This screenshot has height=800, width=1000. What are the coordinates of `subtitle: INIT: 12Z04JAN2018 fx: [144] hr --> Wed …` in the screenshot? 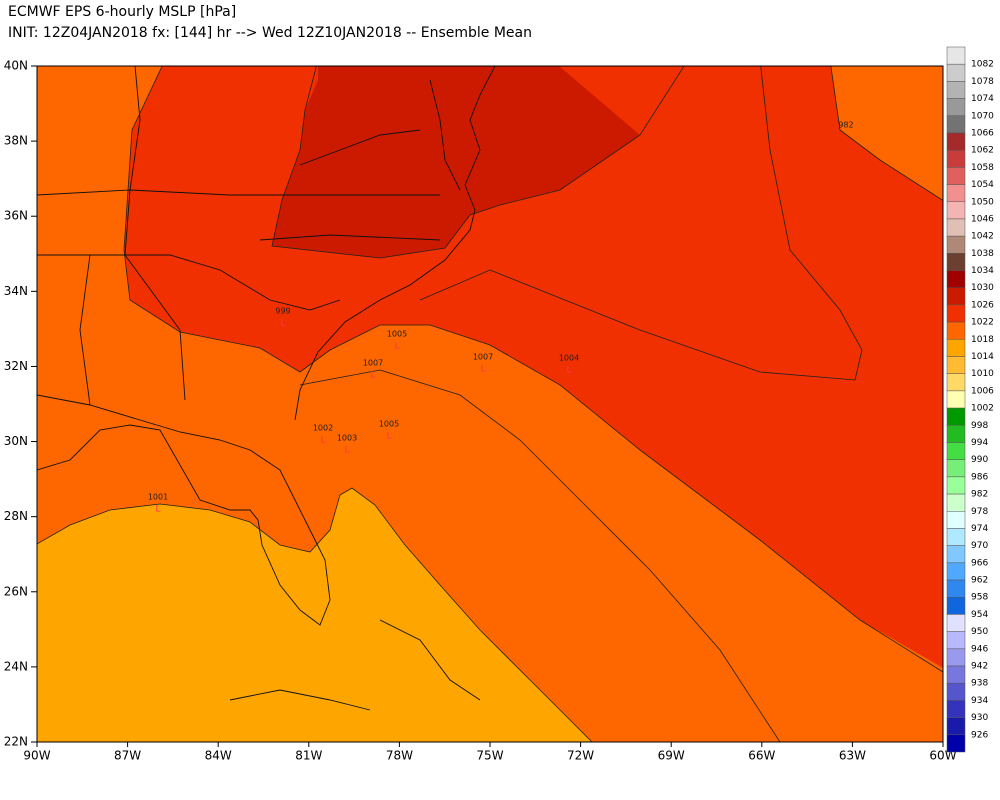 It's located at (270, 33).